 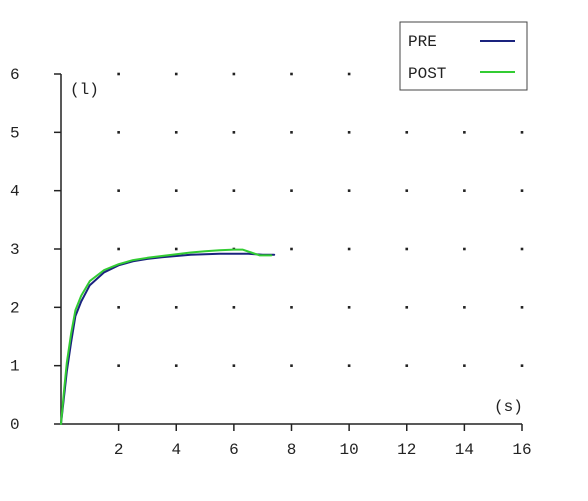 I want to click on y-tick-label: 5, so click(x=15, y=133).